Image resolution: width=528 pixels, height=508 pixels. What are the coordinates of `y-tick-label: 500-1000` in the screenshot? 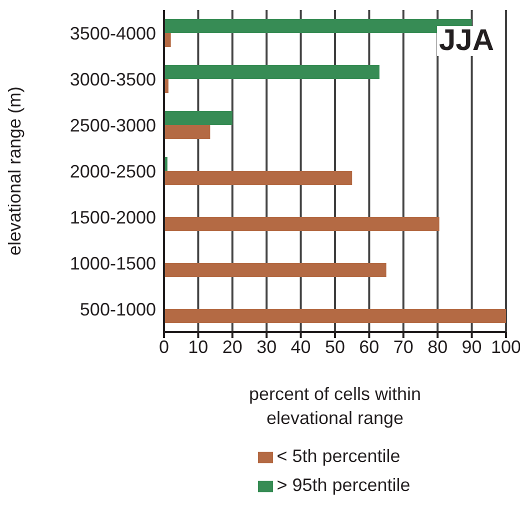 It's located at (118, 309).